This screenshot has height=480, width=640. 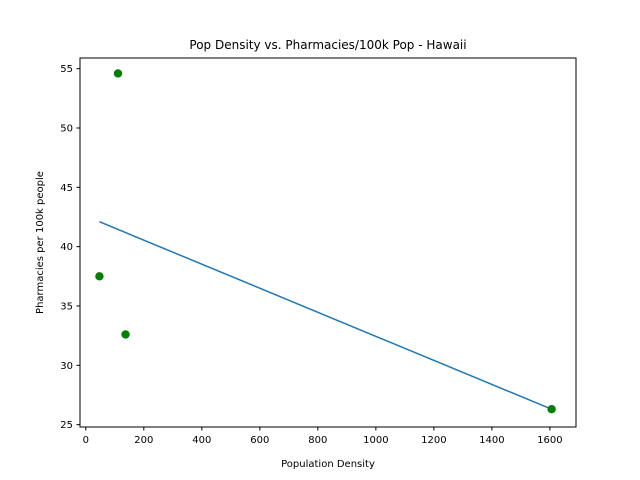 I want to click on x-tick-label: 1400, so click(x=491, y=440).